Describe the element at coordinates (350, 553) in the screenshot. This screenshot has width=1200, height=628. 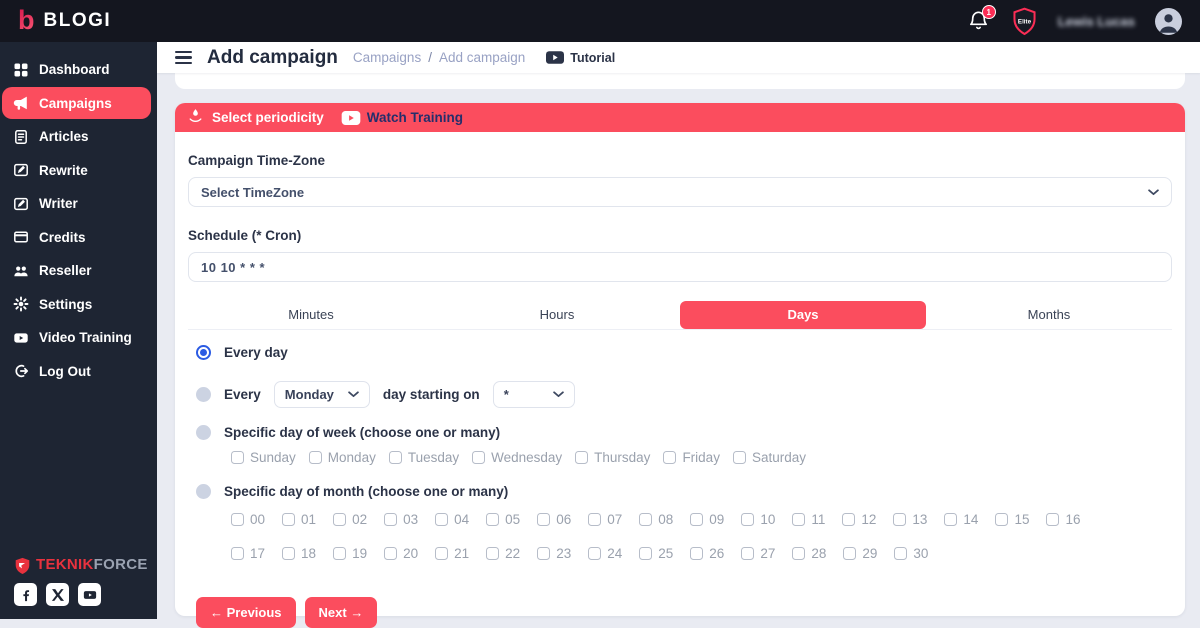
I see `monthday-checkbox-item: 19` at that location.